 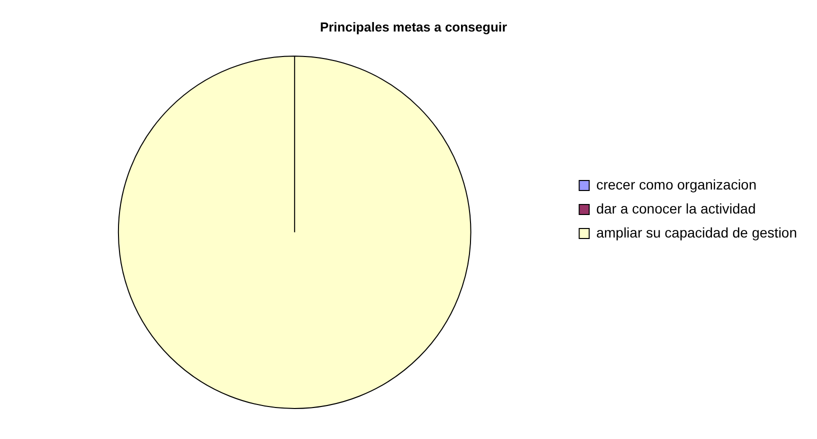 I want to click on legend-label: crecer como organizacion, so click(x=676, y=184).